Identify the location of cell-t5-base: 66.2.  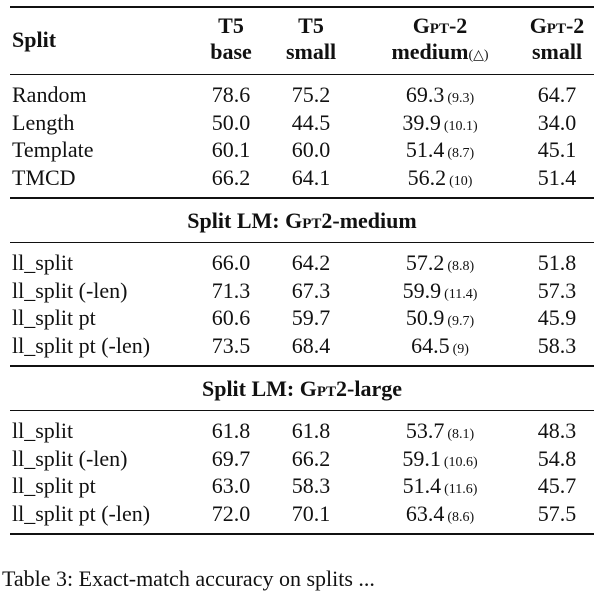
(231, 177).